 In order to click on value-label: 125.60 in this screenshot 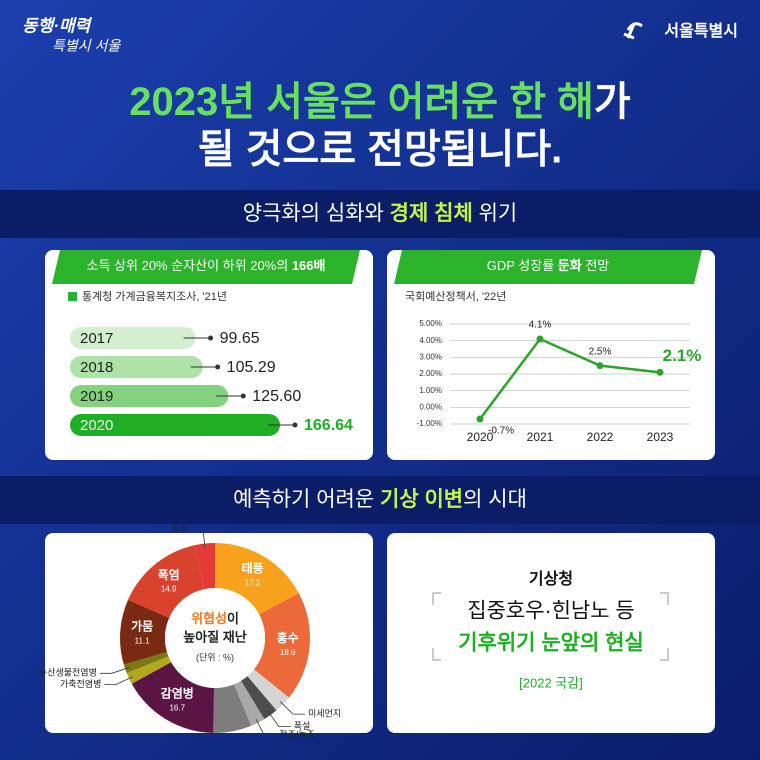, I will do `click(276, 396)`.